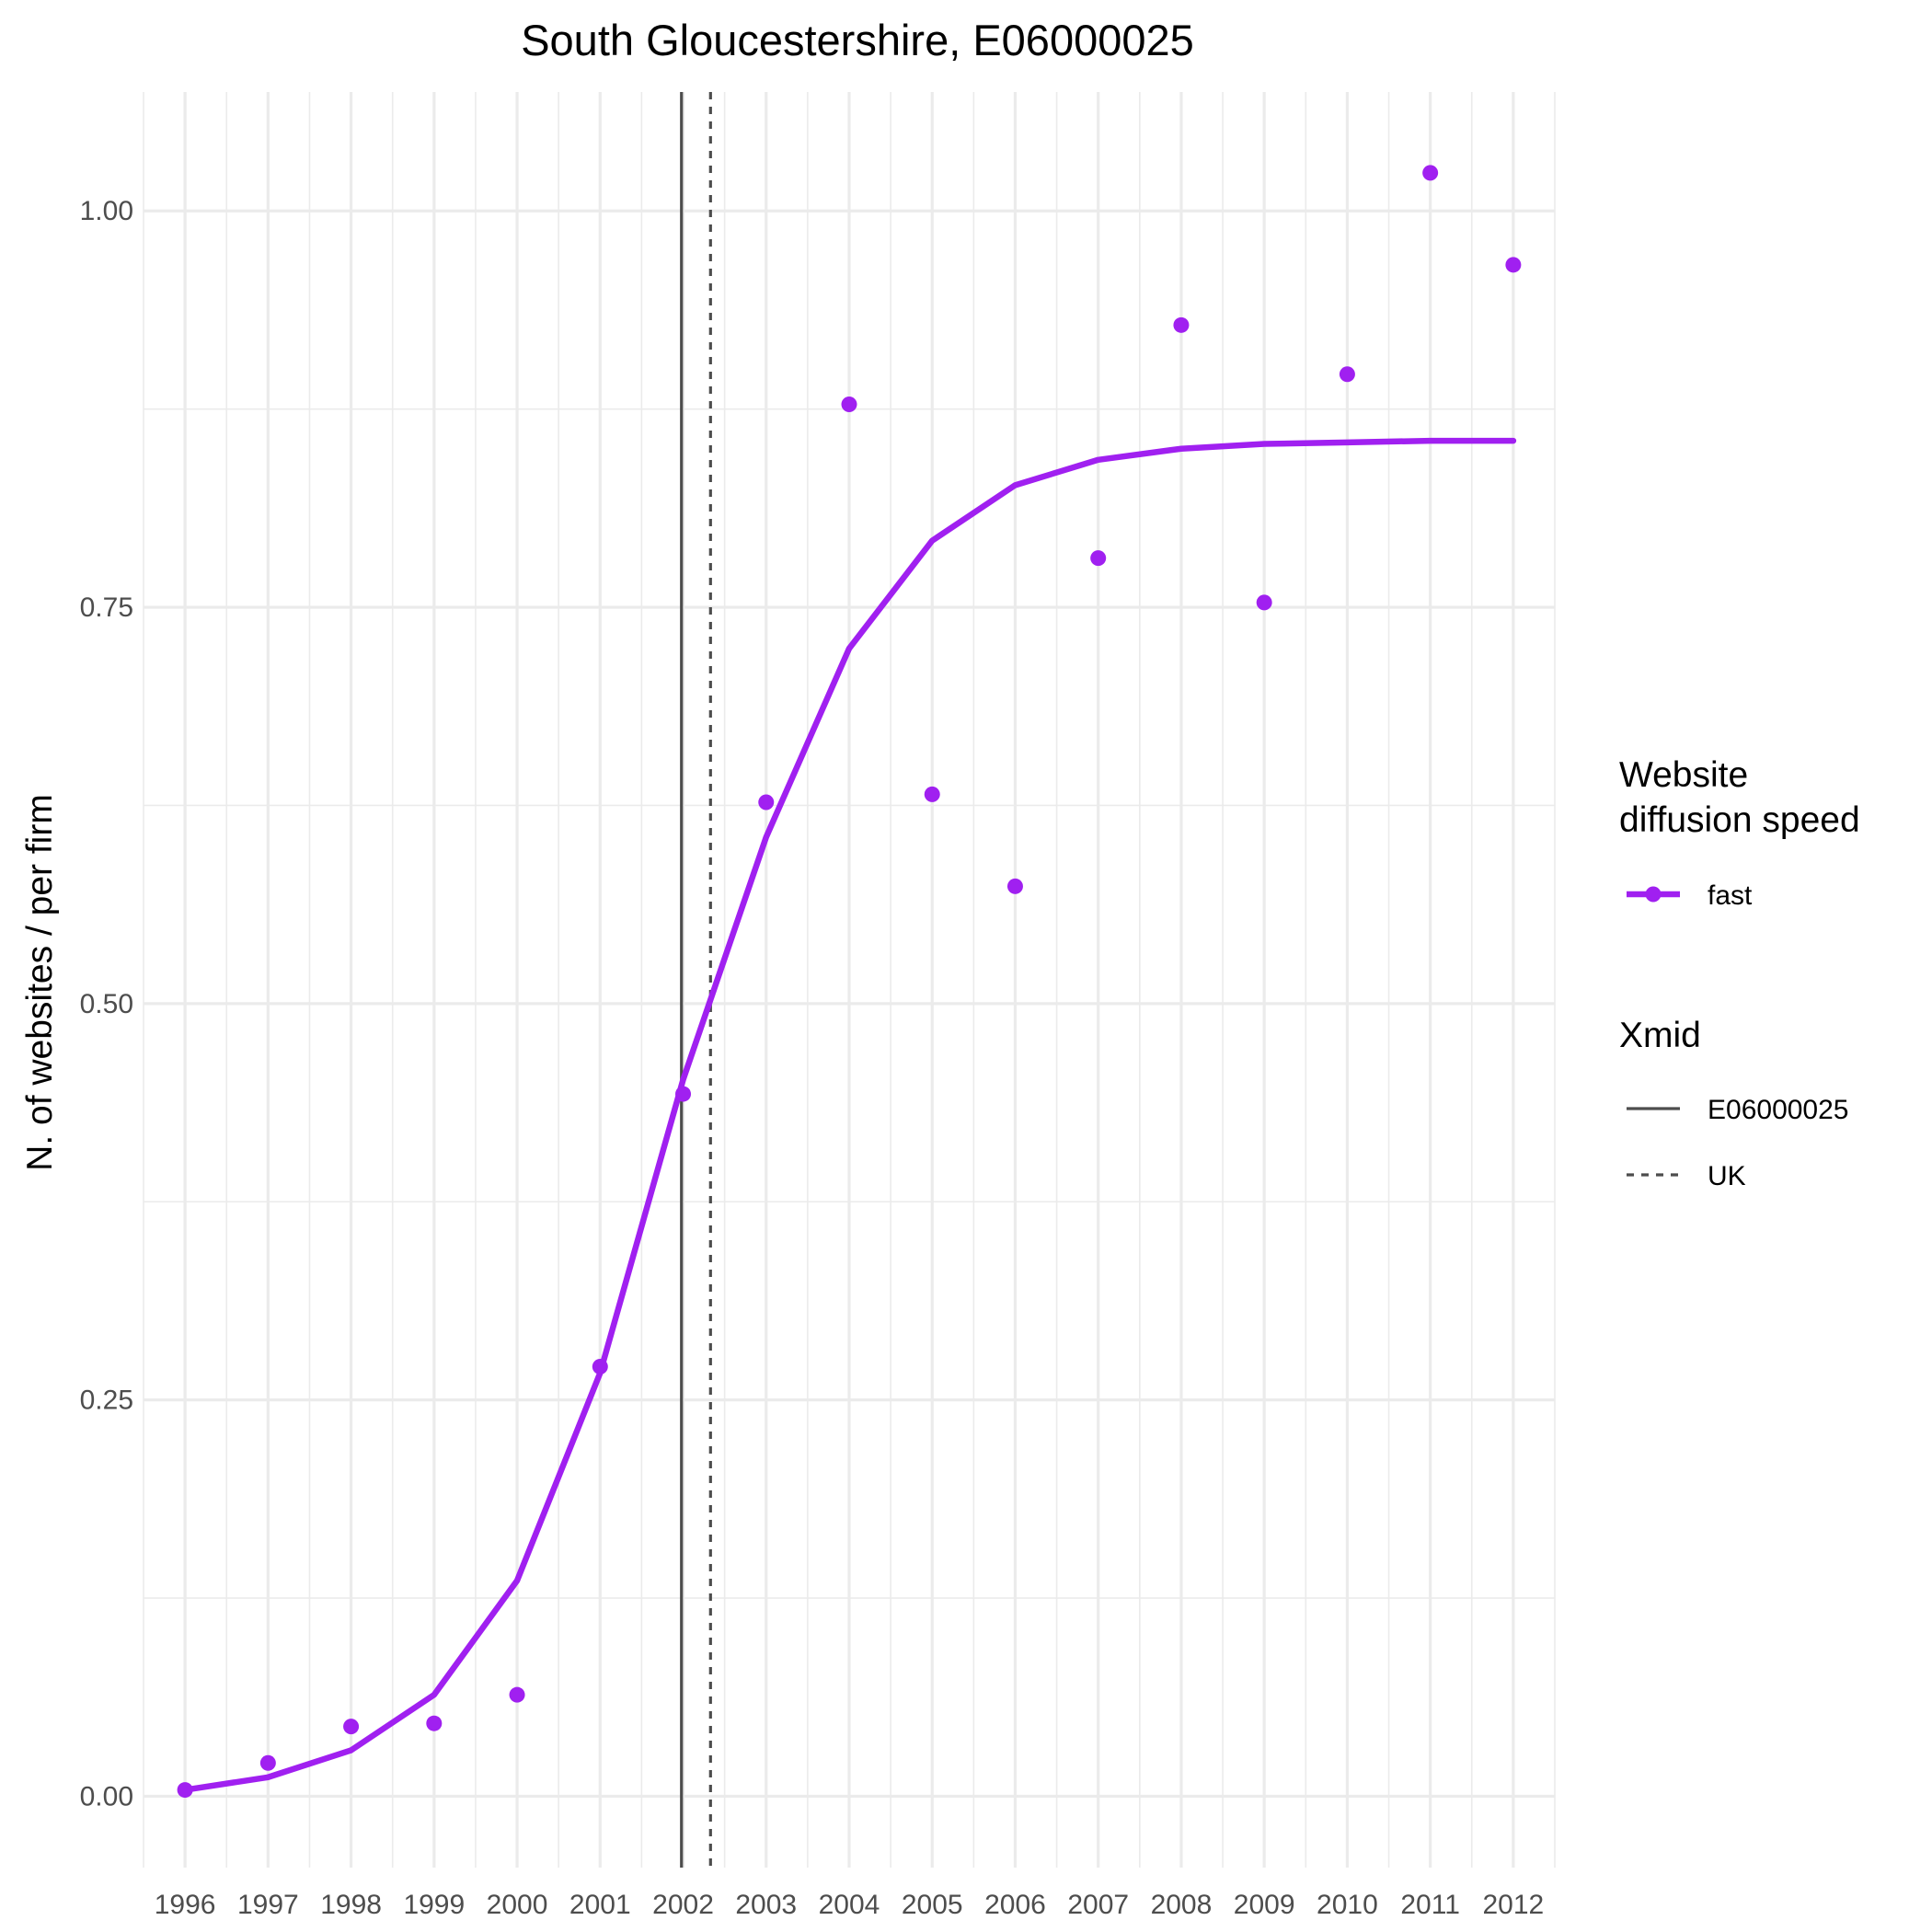 The height and width of the screenshot is (1932, 1932). I want to click on x-tick-label: 2003, so click(766, 1905).